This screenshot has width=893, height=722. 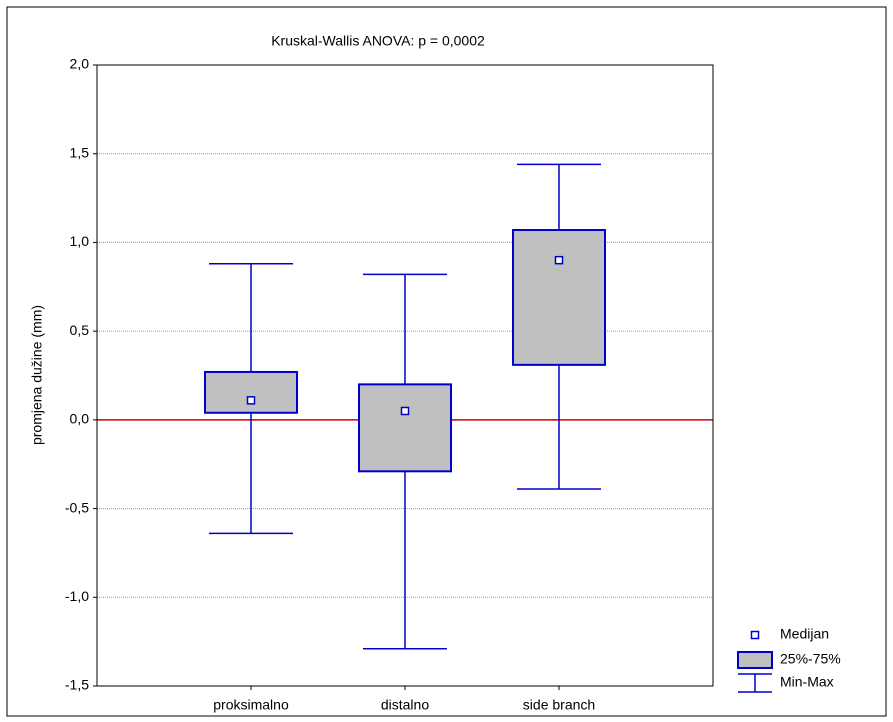 I want to click on legend-median, so click(x=755, y=635).